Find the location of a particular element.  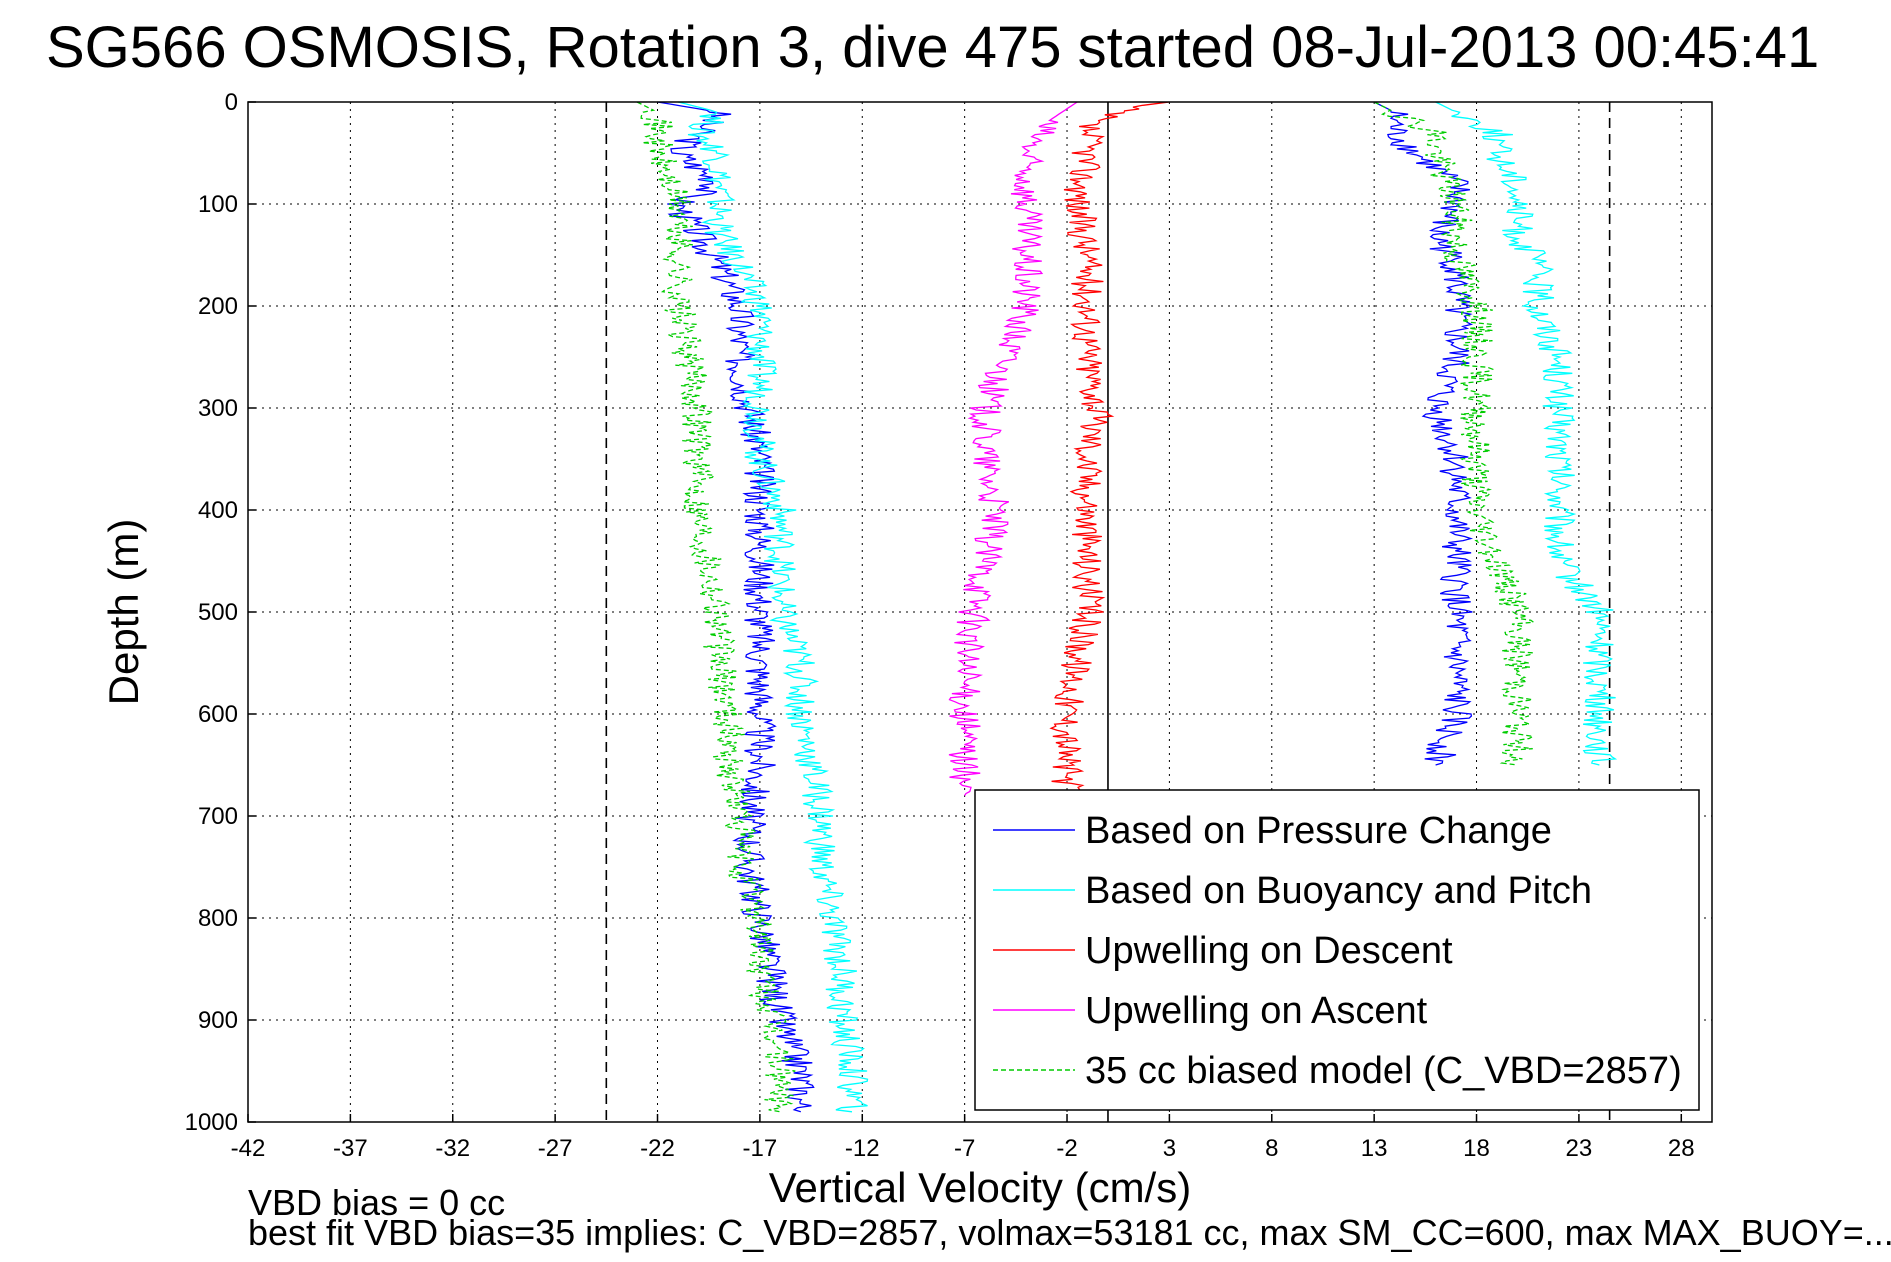

x-tick-label: -17 is located at coordinates (760, 1148).